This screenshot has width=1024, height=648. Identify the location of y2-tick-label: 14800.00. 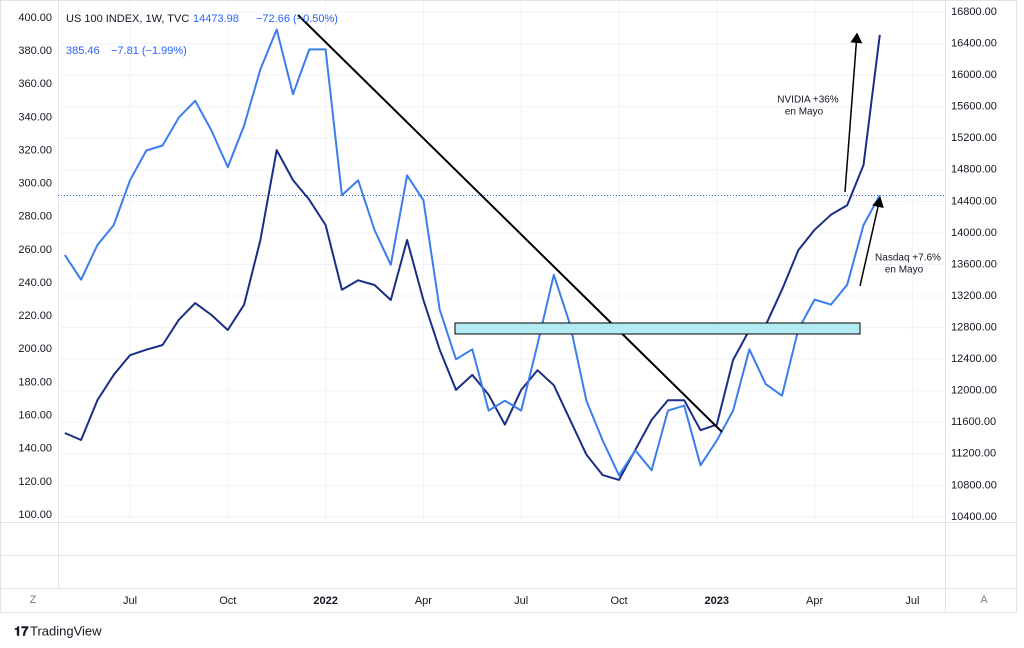
(974, 170).